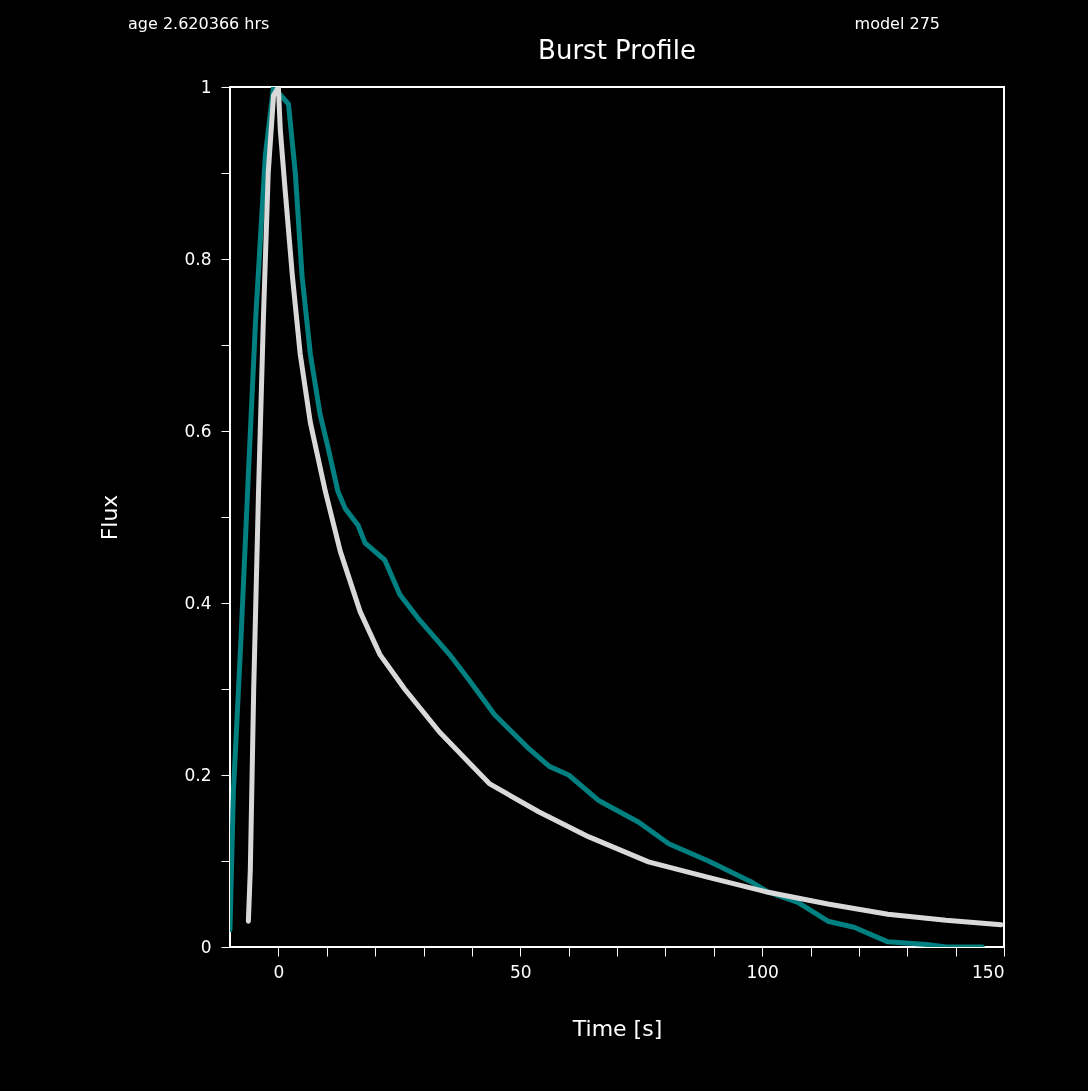  Describe the element at coordinates (198, 258) in the screenshot. I see `y-tick-label: 0.8` at that location.